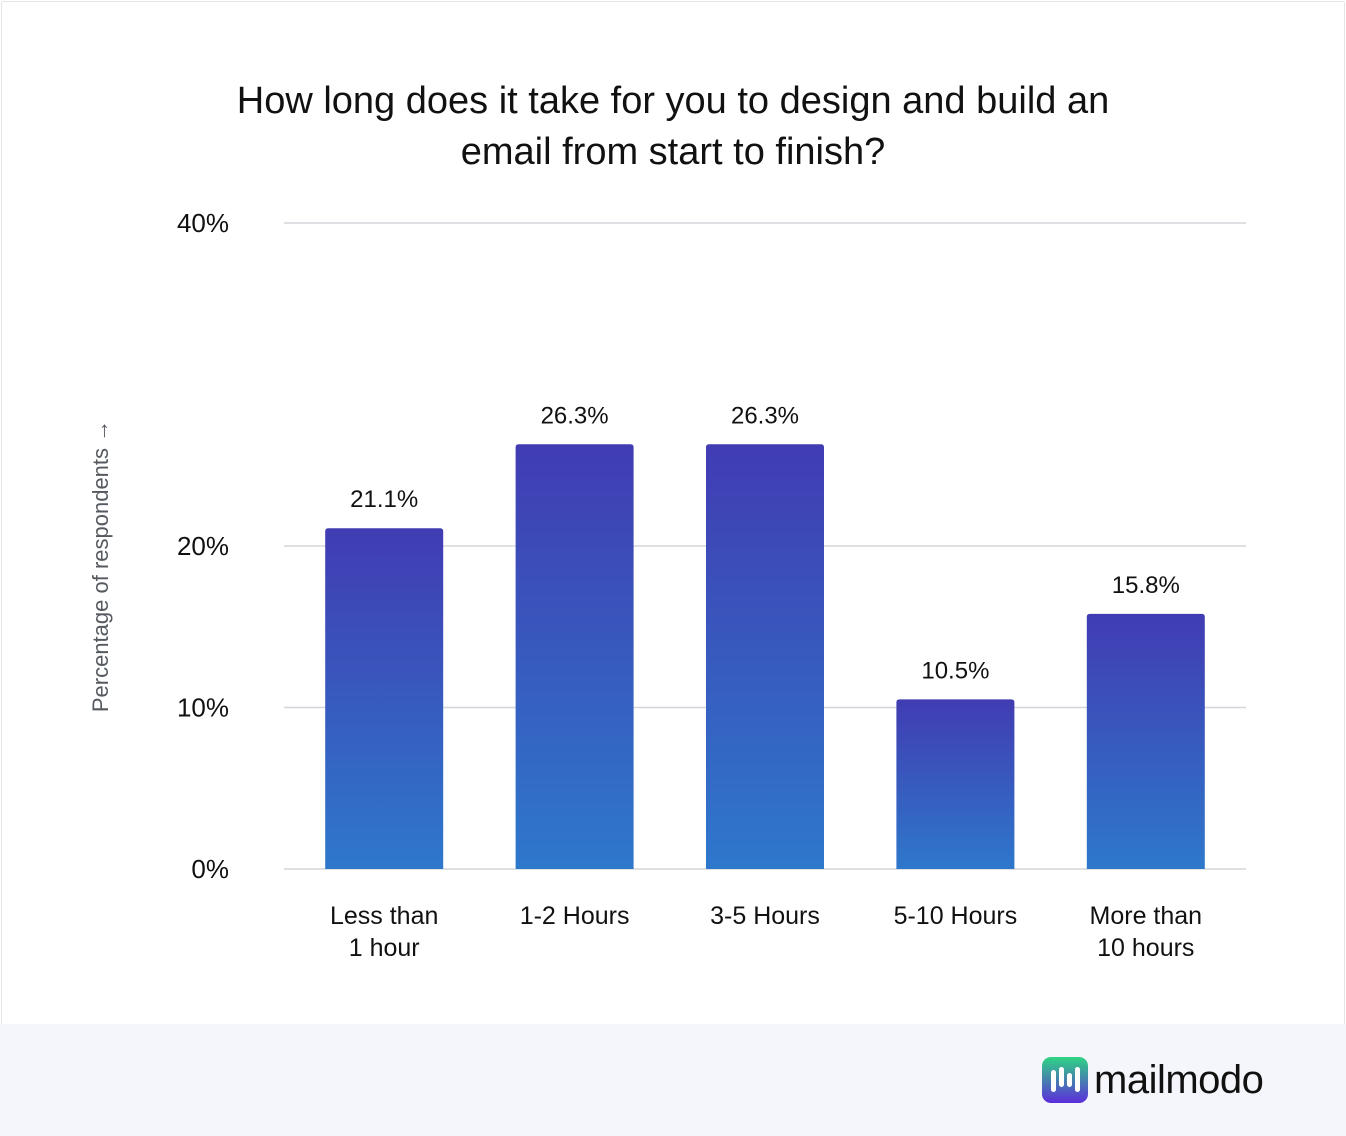 The image size is (1346, 1136). I want to click on x-tick-label: 1-2 Hours, so click(575, 916).